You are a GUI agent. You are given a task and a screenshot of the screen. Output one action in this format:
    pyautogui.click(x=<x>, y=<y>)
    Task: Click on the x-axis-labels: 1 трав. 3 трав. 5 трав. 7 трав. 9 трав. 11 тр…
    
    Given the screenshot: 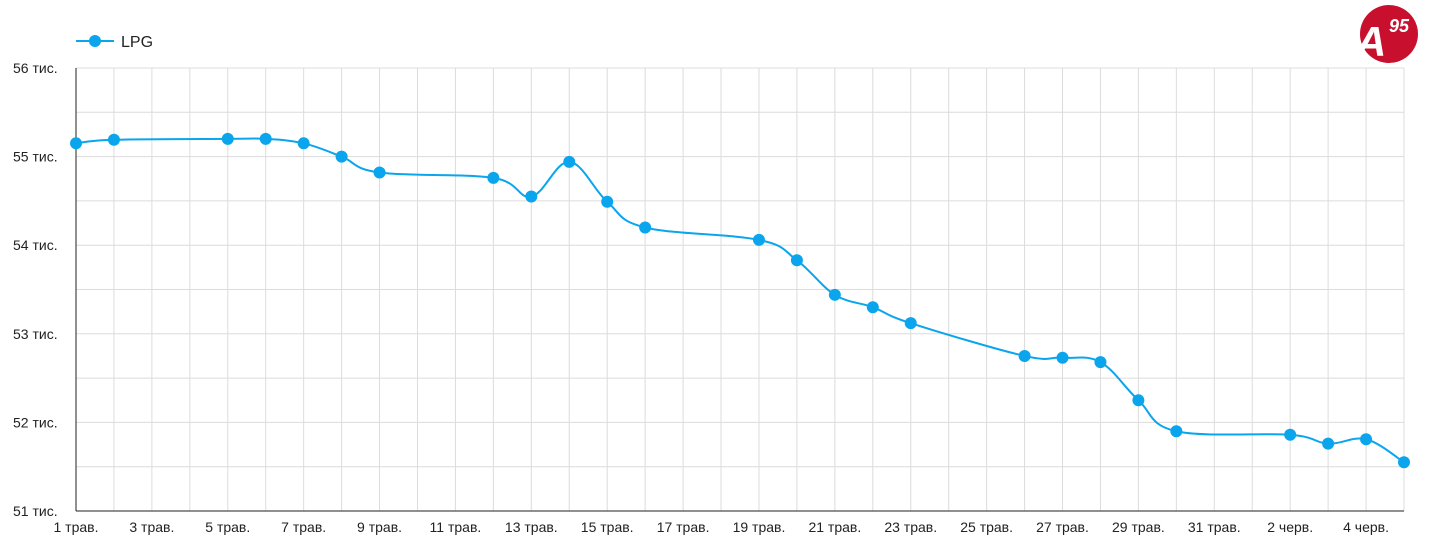 What is the action you would take?
    pyautogui.click(x=721, y=527)
    